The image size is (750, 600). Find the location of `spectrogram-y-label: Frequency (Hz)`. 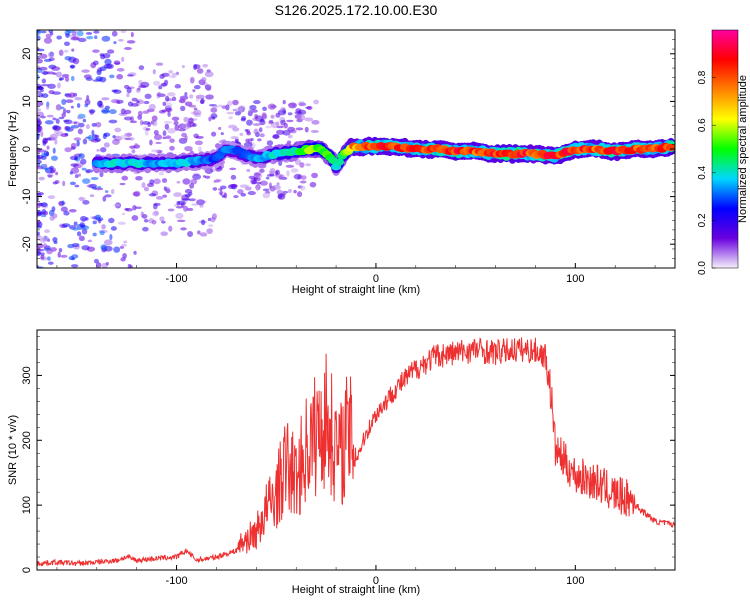

spectrogram-y-label: Frequency (Hz) is located at coordinates (13, 149).